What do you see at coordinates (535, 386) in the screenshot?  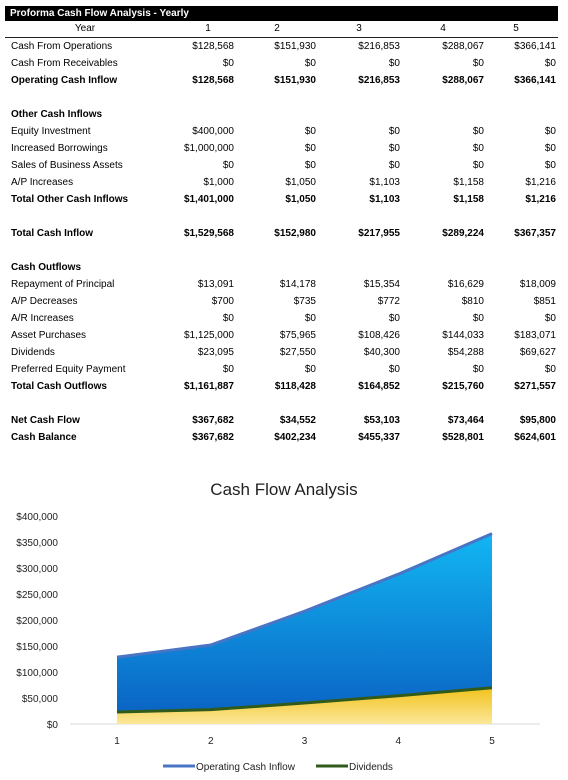 I see `row-value-cell: $271,557` at bounding box center [535, 386].